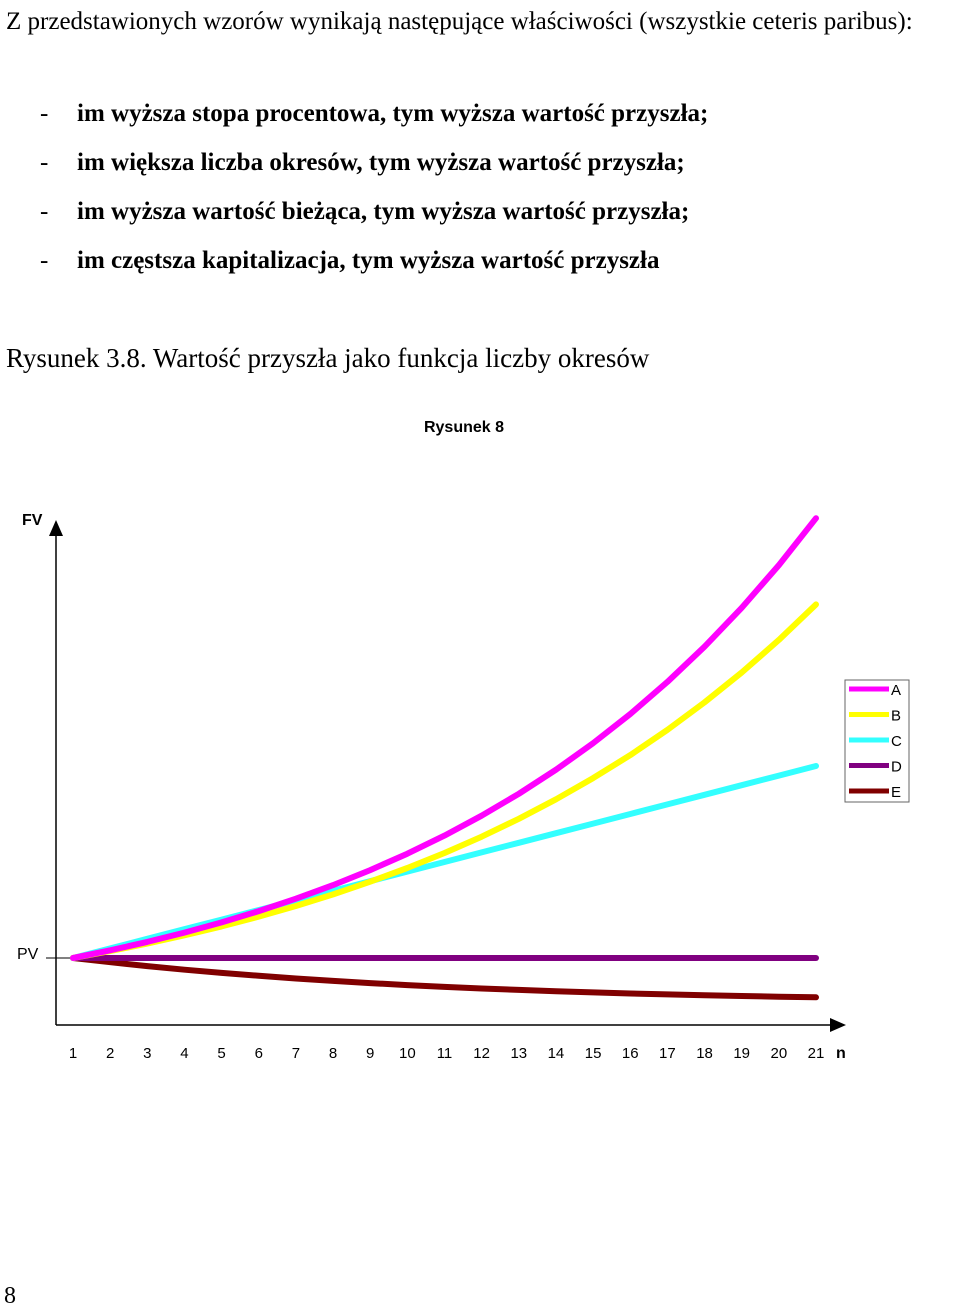  Describe the element at coordinates (667, 1053) in the screenshot. I see `x-tick-label: 17` at that location.